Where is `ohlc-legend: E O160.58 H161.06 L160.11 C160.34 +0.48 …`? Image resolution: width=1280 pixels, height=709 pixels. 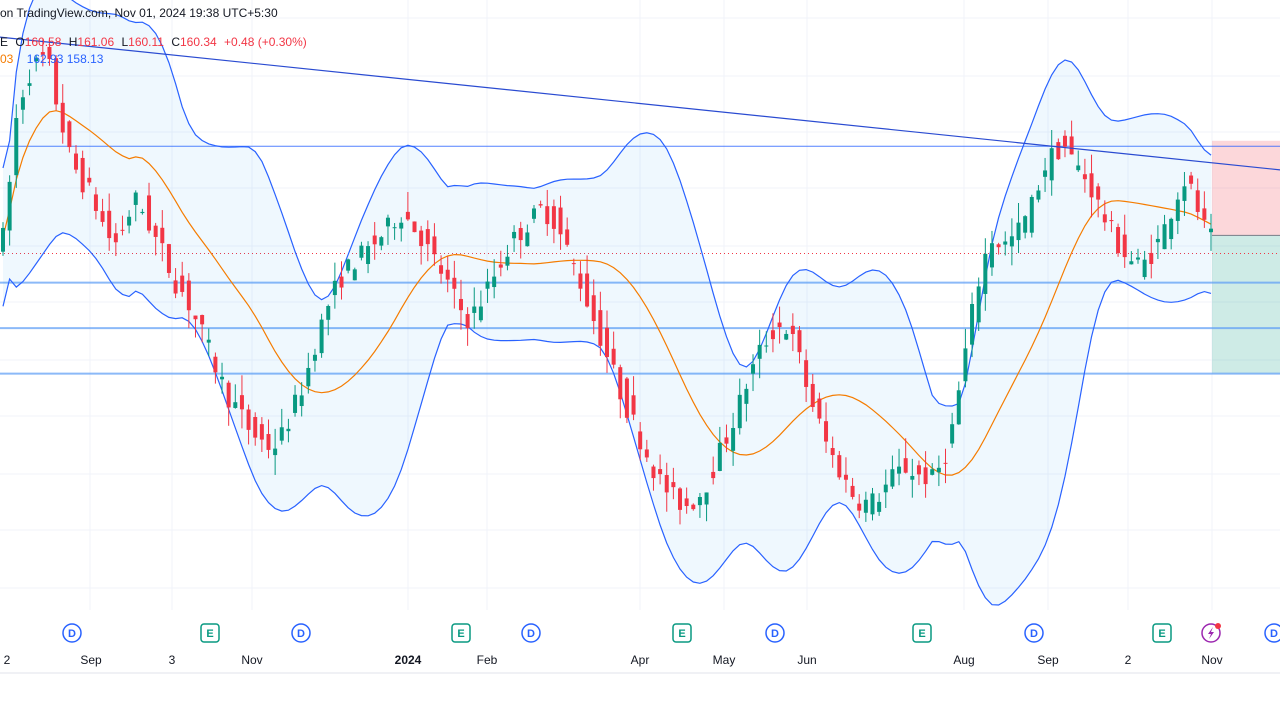 ohlc-legend: E O160.58 H161.06 L160.11 C160.34 +0.48 … is located at coordinates (155, 42).